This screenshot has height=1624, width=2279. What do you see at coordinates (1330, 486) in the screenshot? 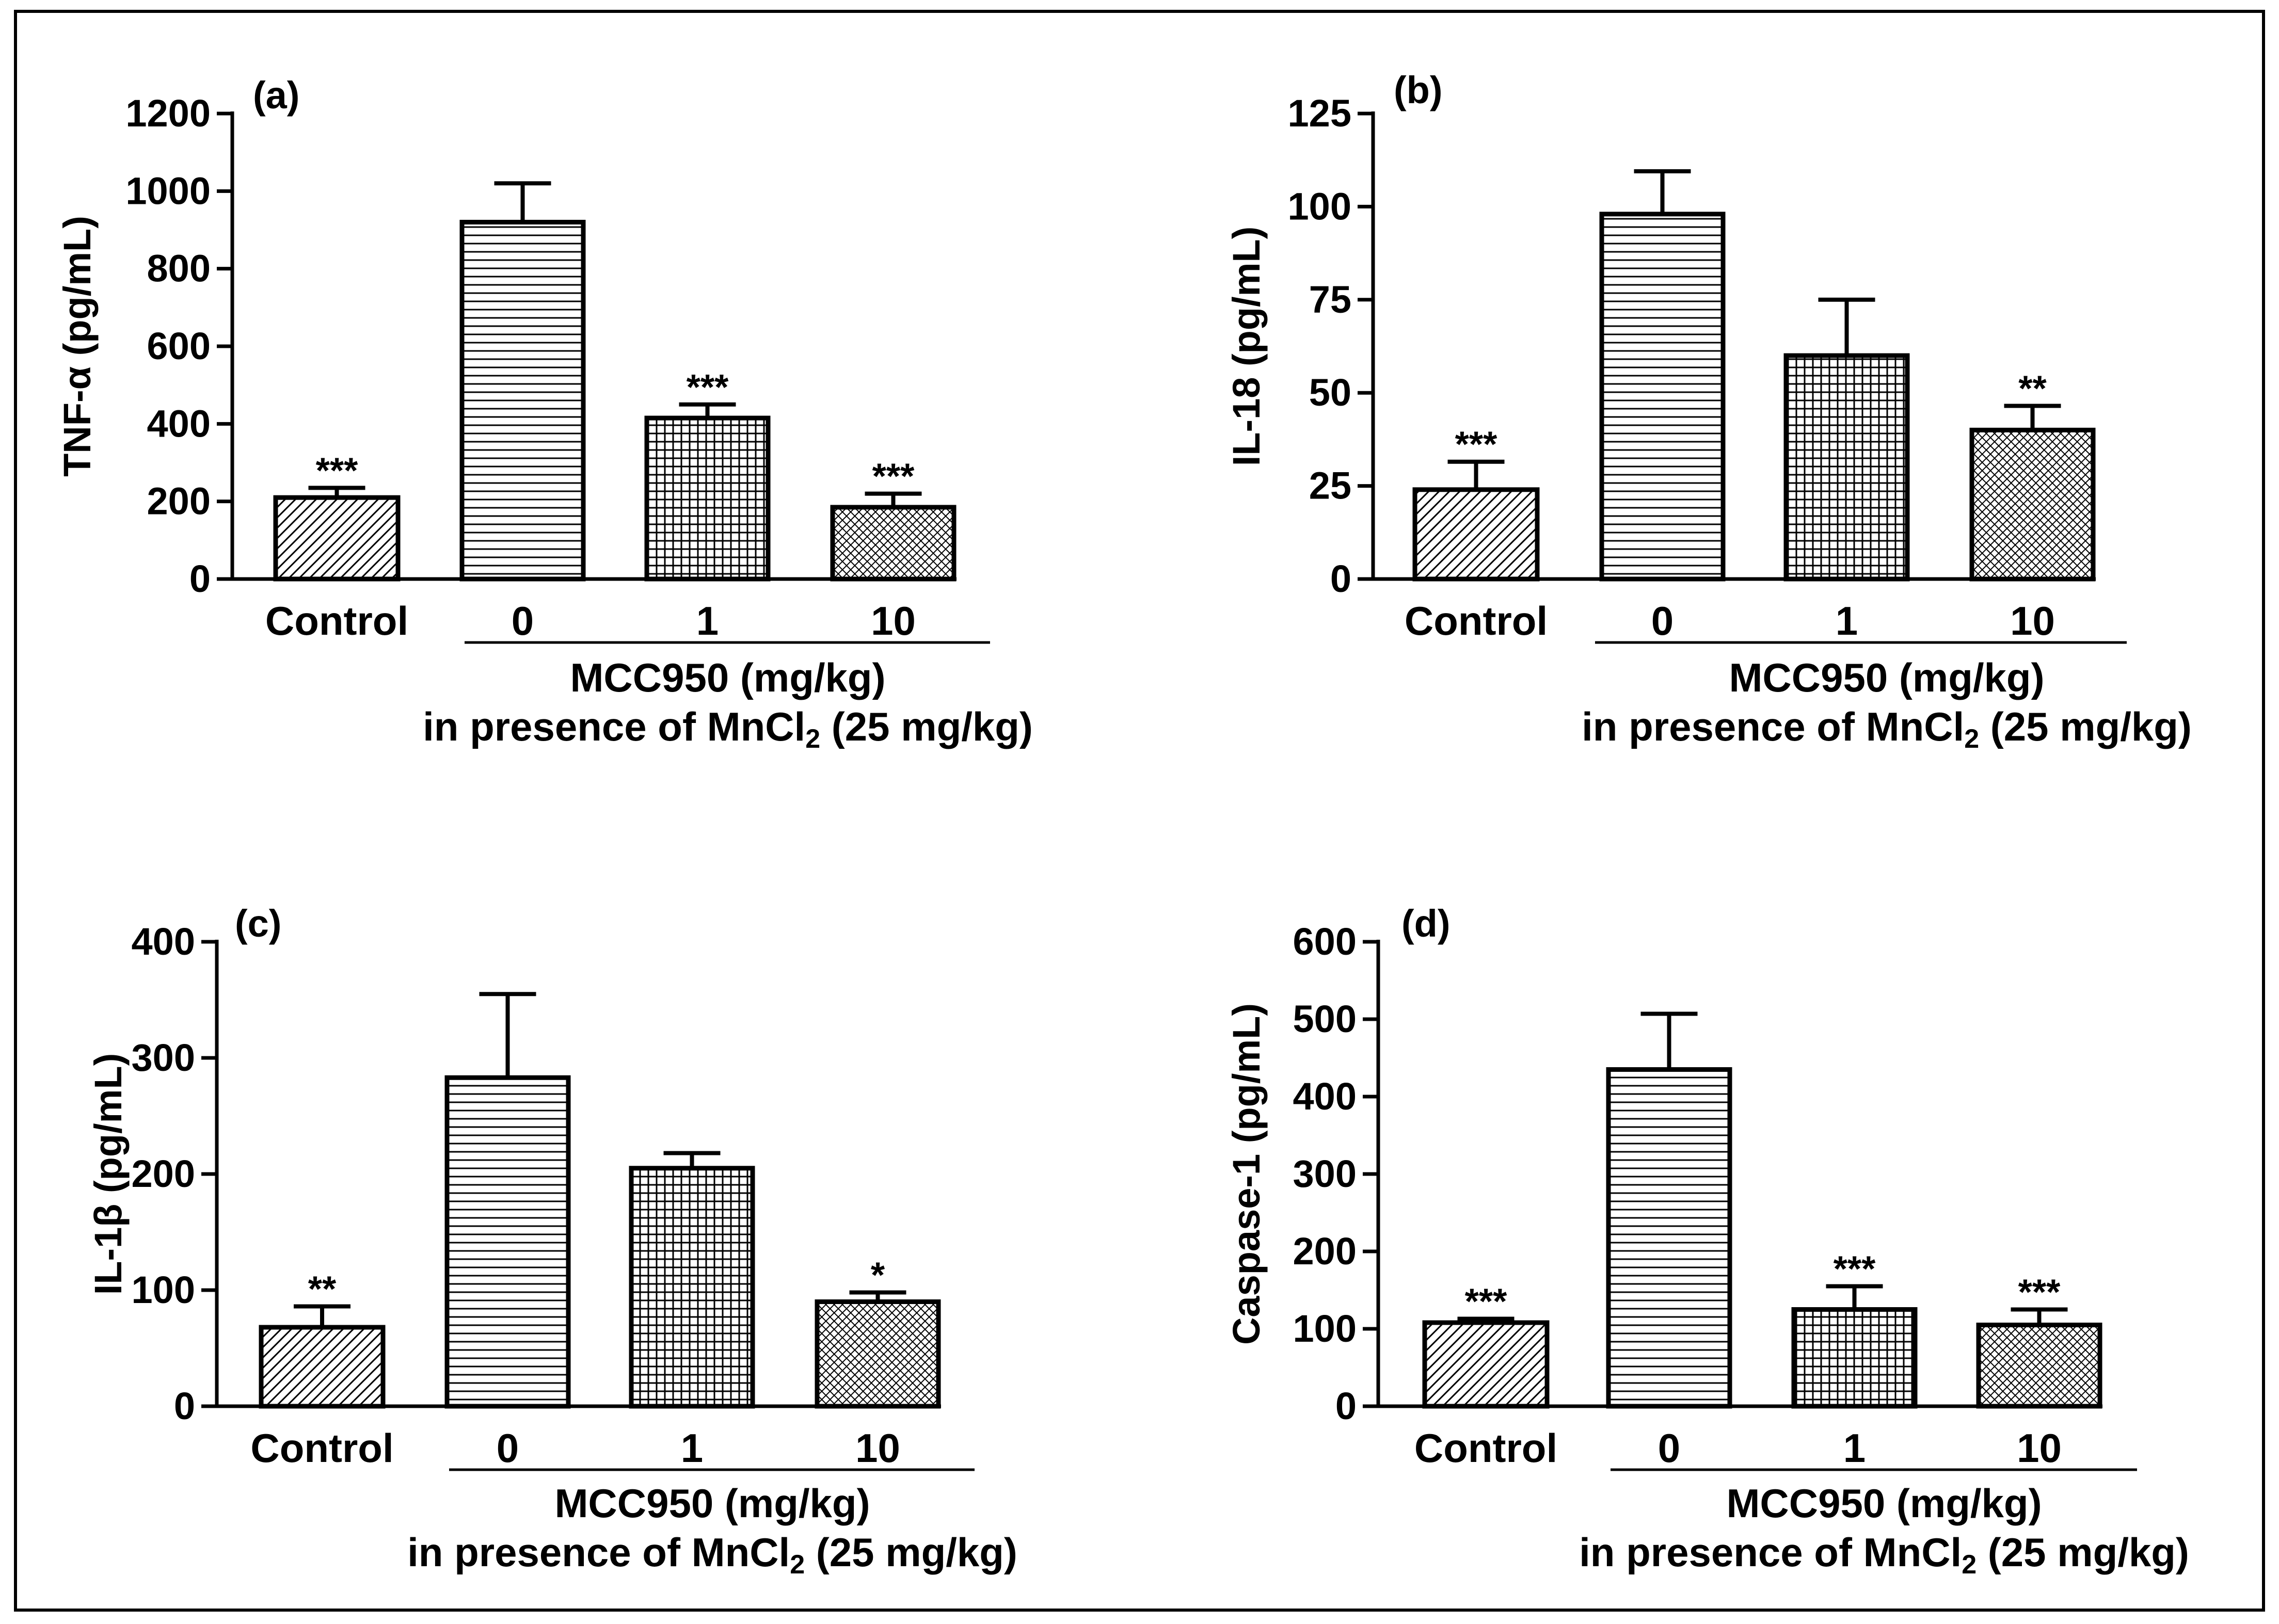
I see `y-tick-label: 25` at bounding box center [1330, 486].